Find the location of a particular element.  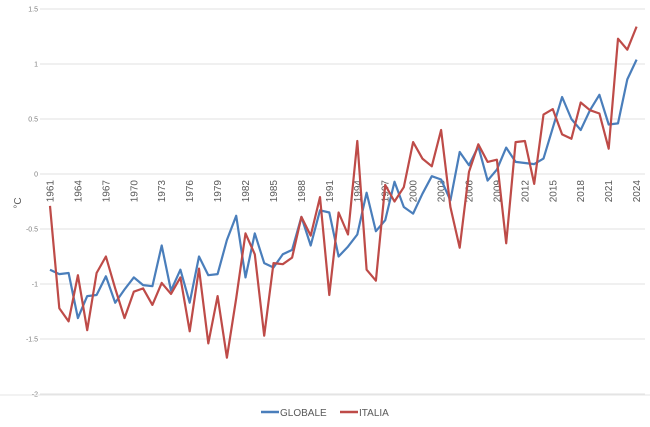

x-tick-label: 2024 is located at coordinates (637, 191).